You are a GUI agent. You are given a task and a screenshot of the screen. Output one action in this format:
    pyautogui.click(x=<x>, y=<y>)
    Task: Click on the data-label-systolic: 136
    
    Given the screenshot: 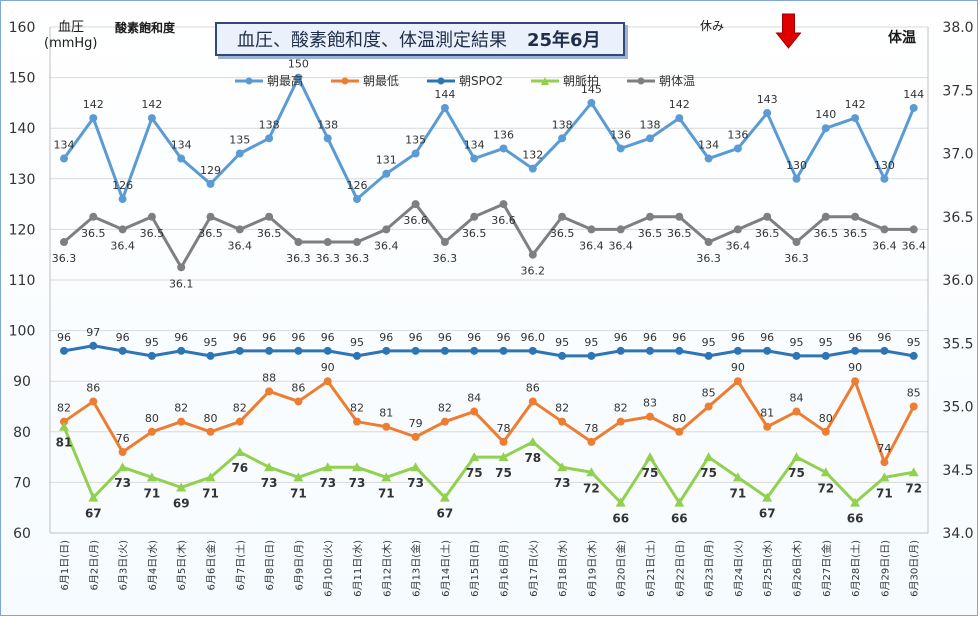 What is the action you would take?
    pyautogui.click(x=737, y=134)
    